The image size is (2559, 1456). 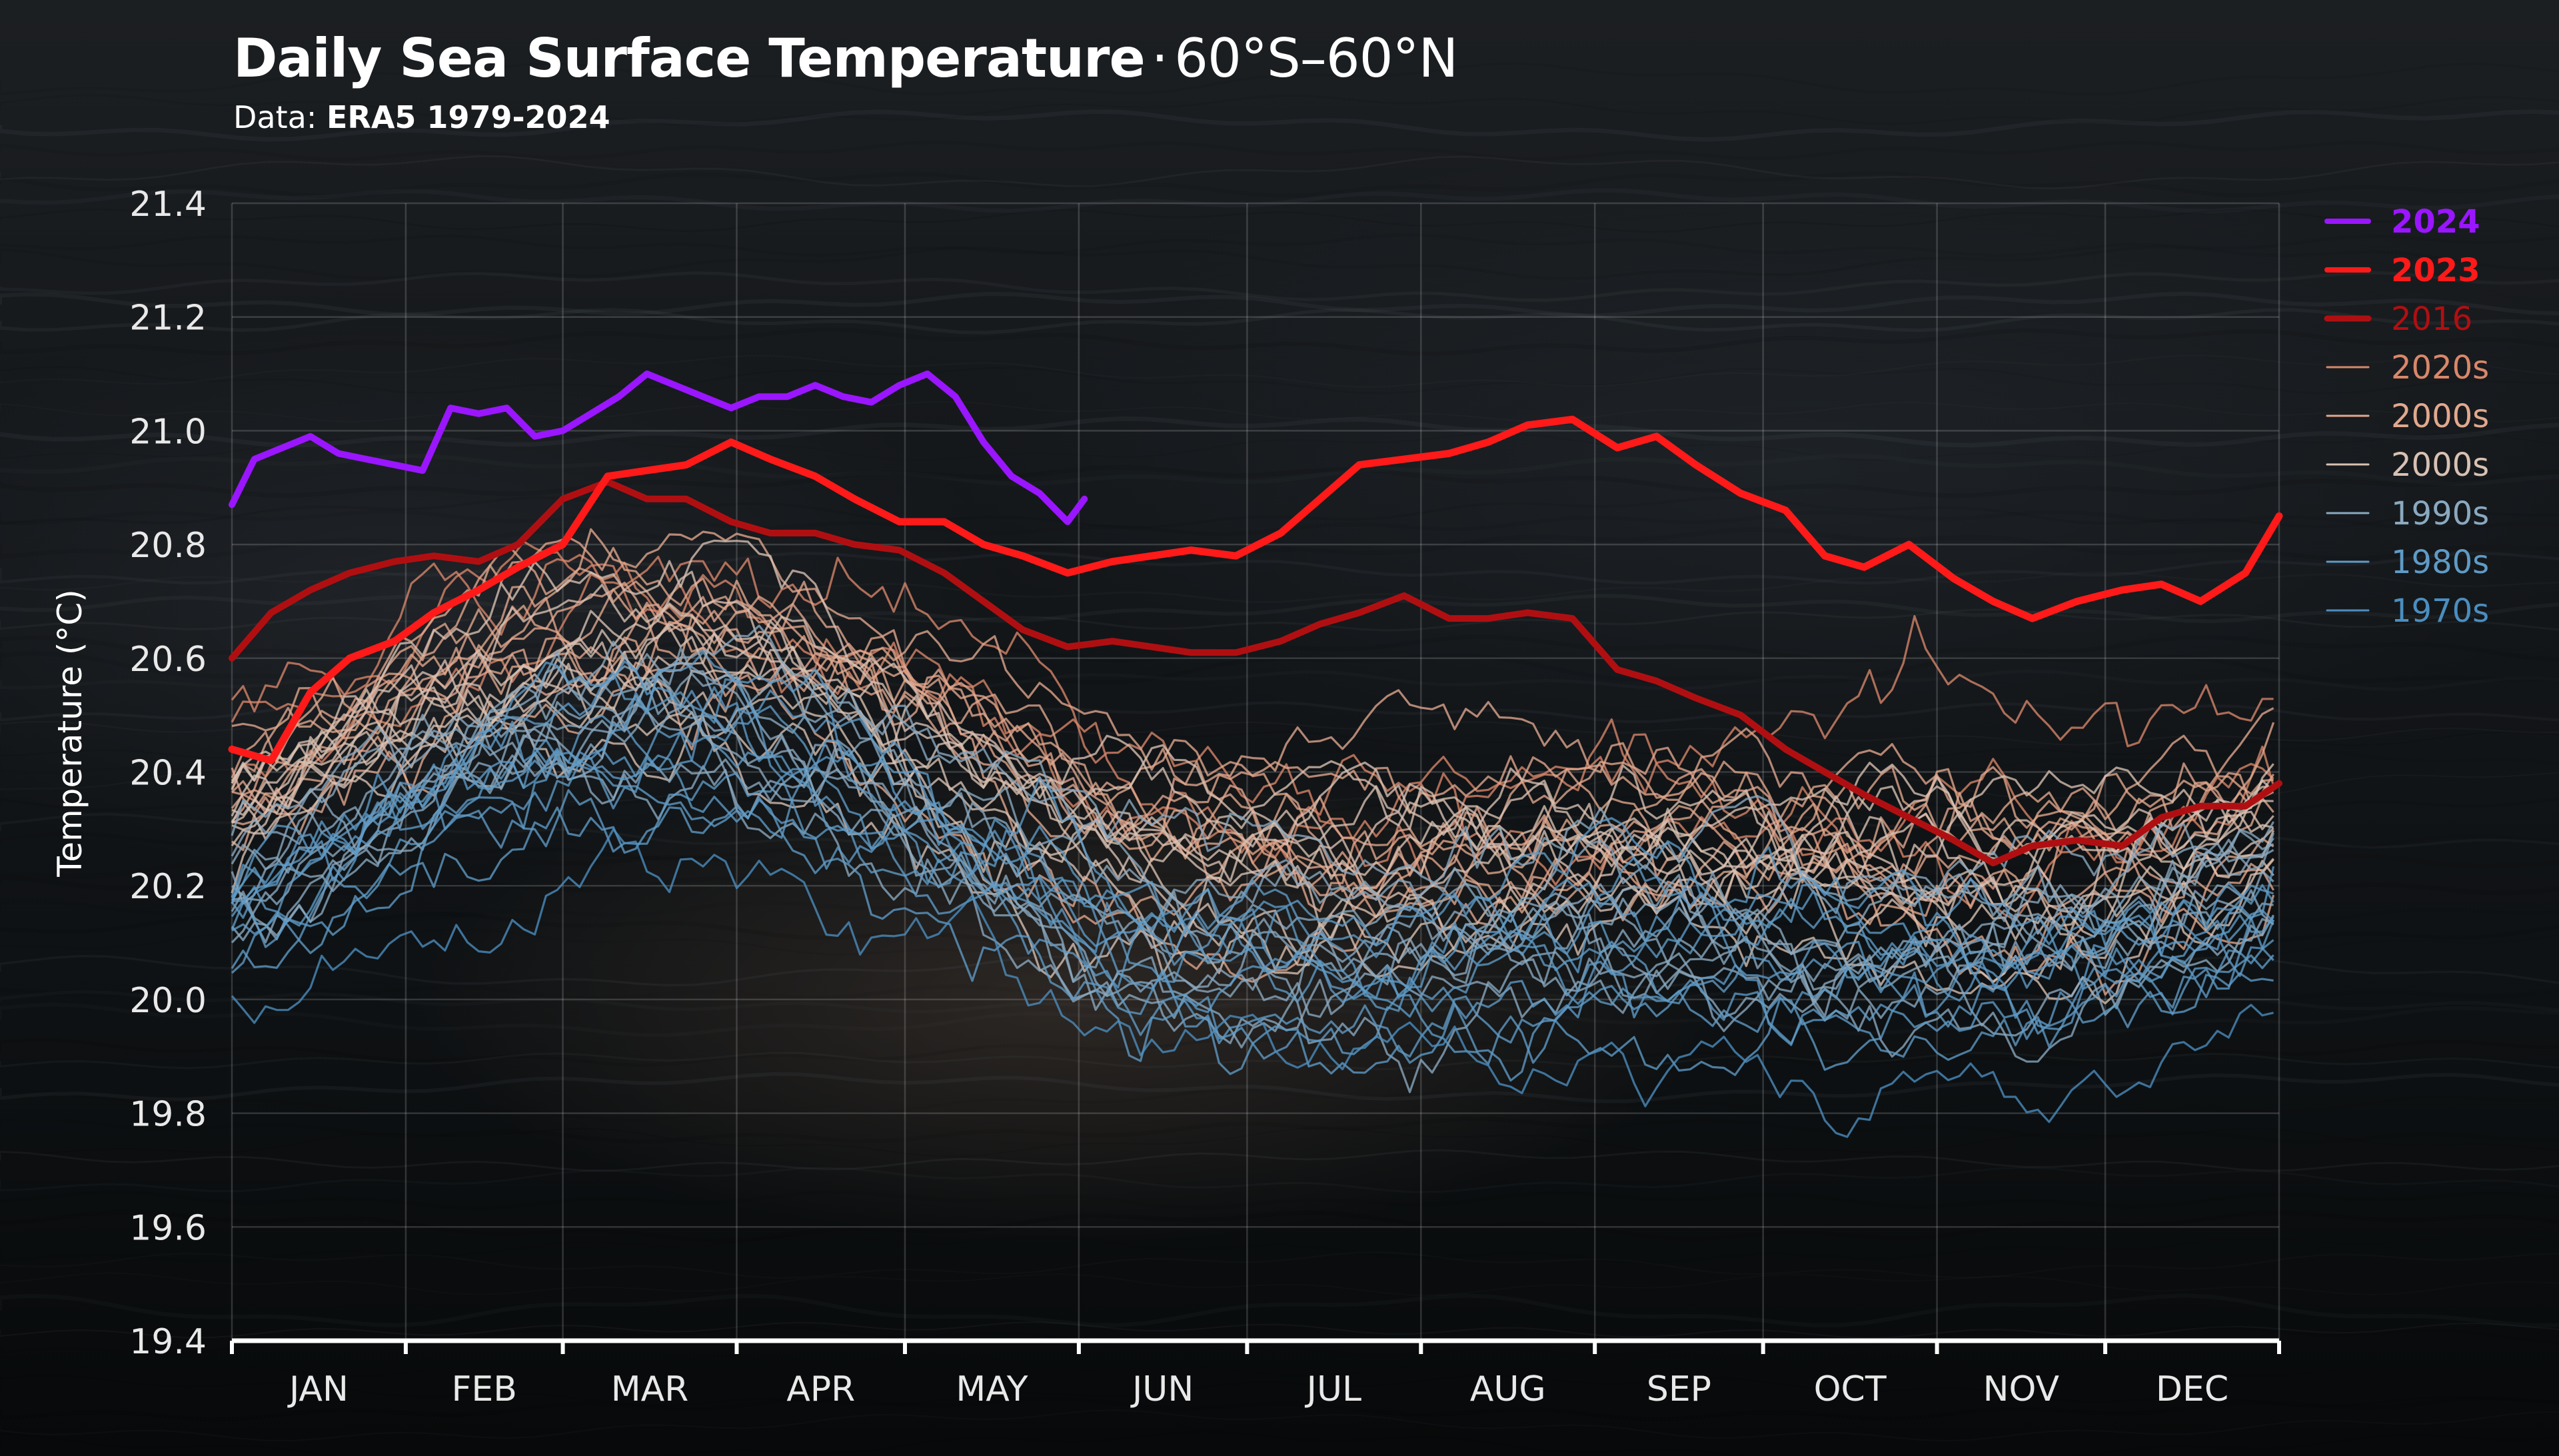 I want to click on subtitle-label: Data:, so click(x=275, y=117).